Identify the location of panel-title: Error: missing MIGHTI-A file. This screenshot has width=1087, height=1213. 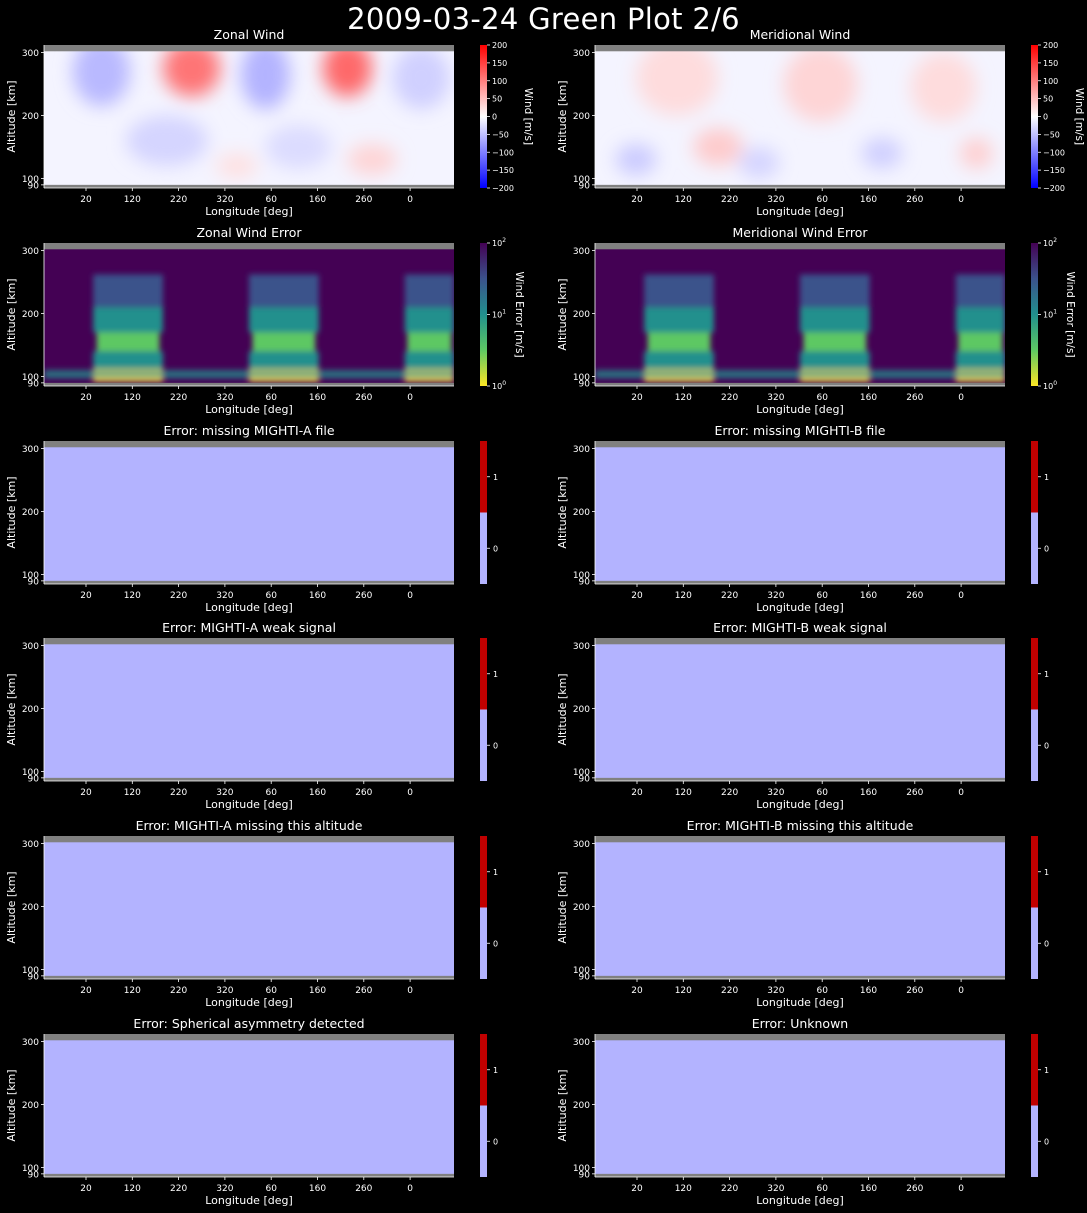
(248, 430).